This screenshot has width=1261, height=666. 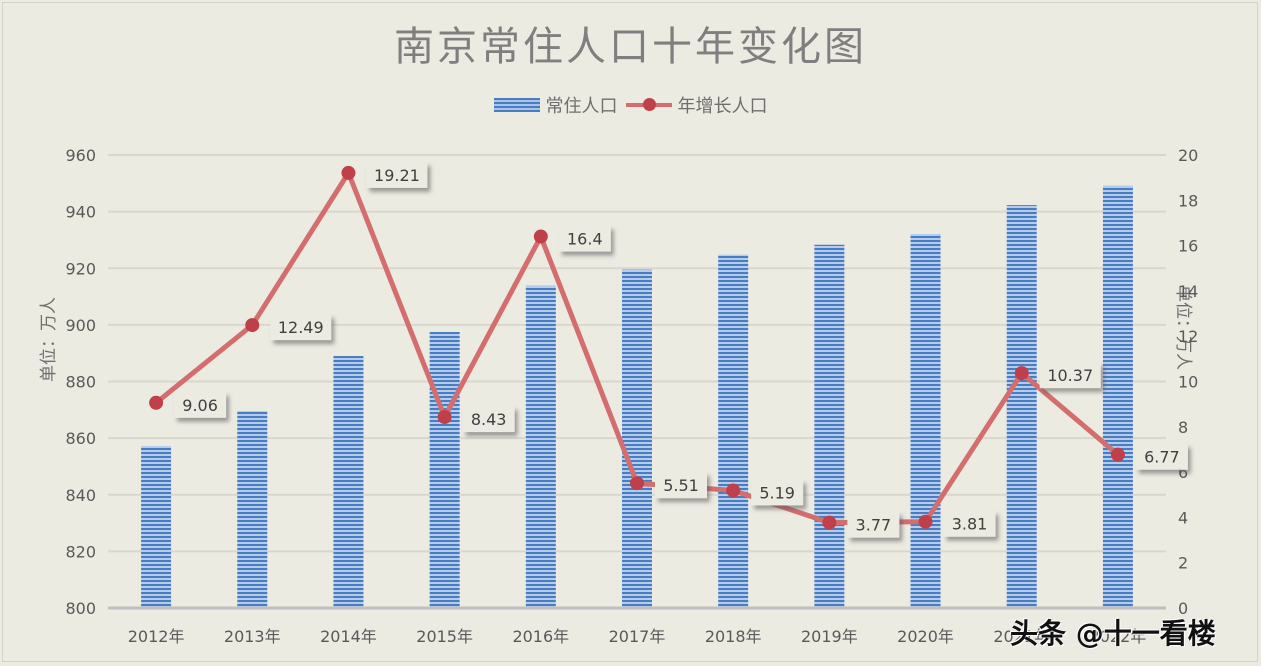 I want to click on y-left-tick: 920, so click(x=80, y=268).